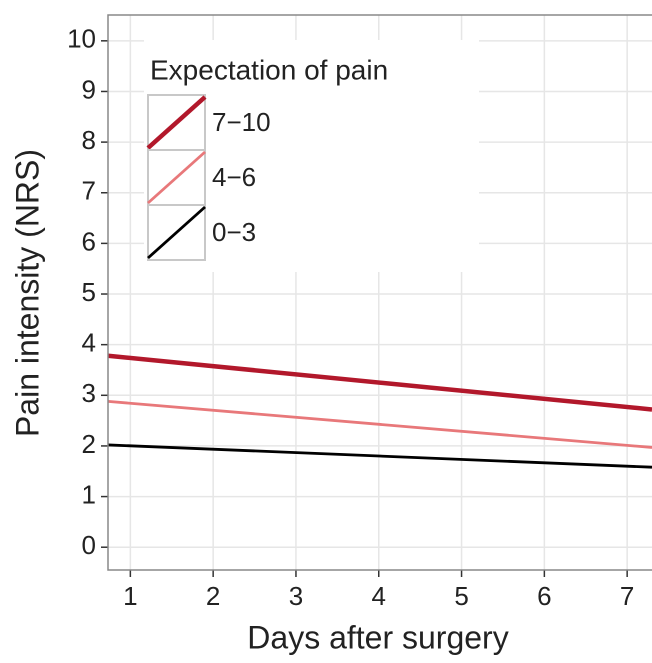 The height and width of the screenshot is (663, 652). What do you see at coordinates (89, 393) in the screenshot?
I see `y-tick-label: 3` at bounding box center [89, 393].